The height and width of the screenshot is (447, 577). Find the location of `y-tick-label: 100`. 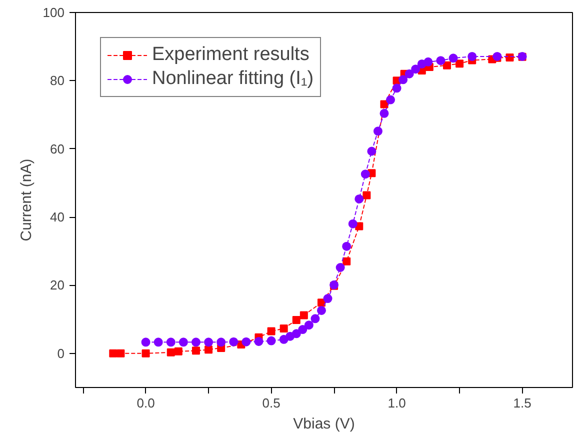

y-tick-label: 100 is located at coordinates (53, 12).